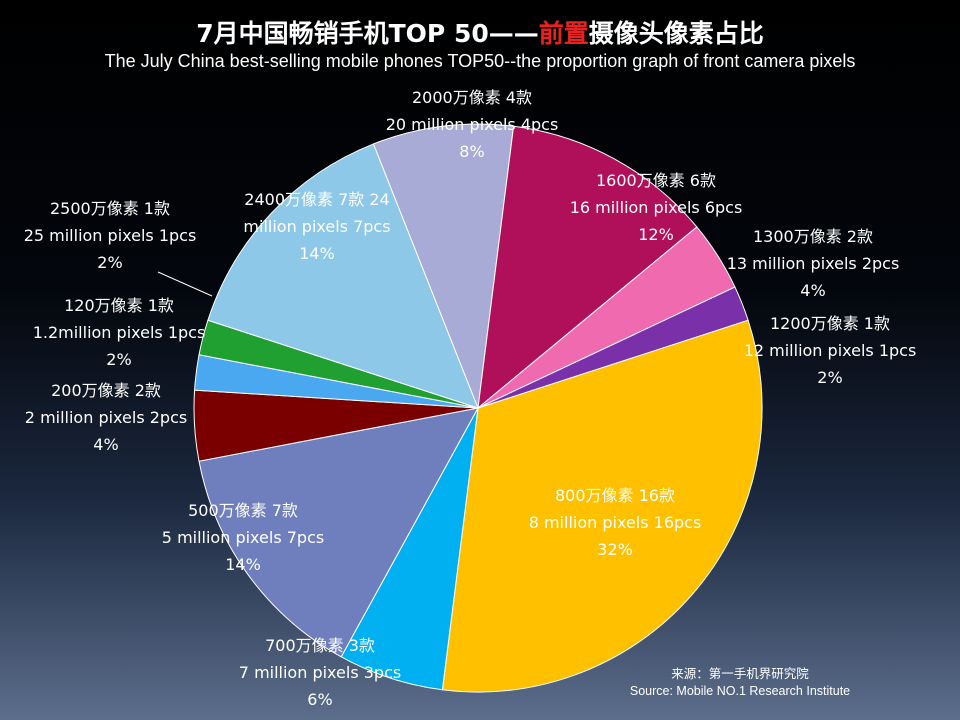  I want to click on slice-label-pct: 6%, so click(320, 699).